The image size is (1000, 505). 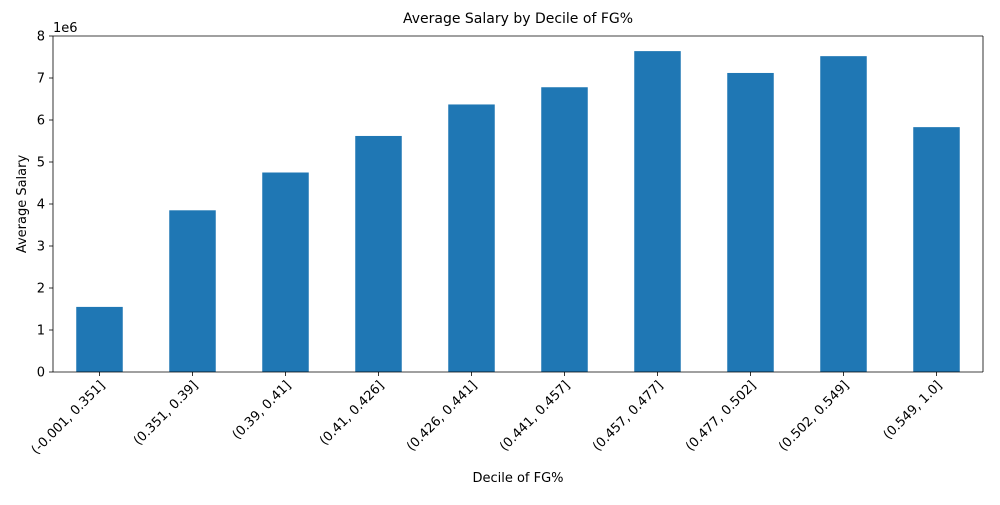 I want to click on y-tick-label: 3, so click(x=41, y=247).